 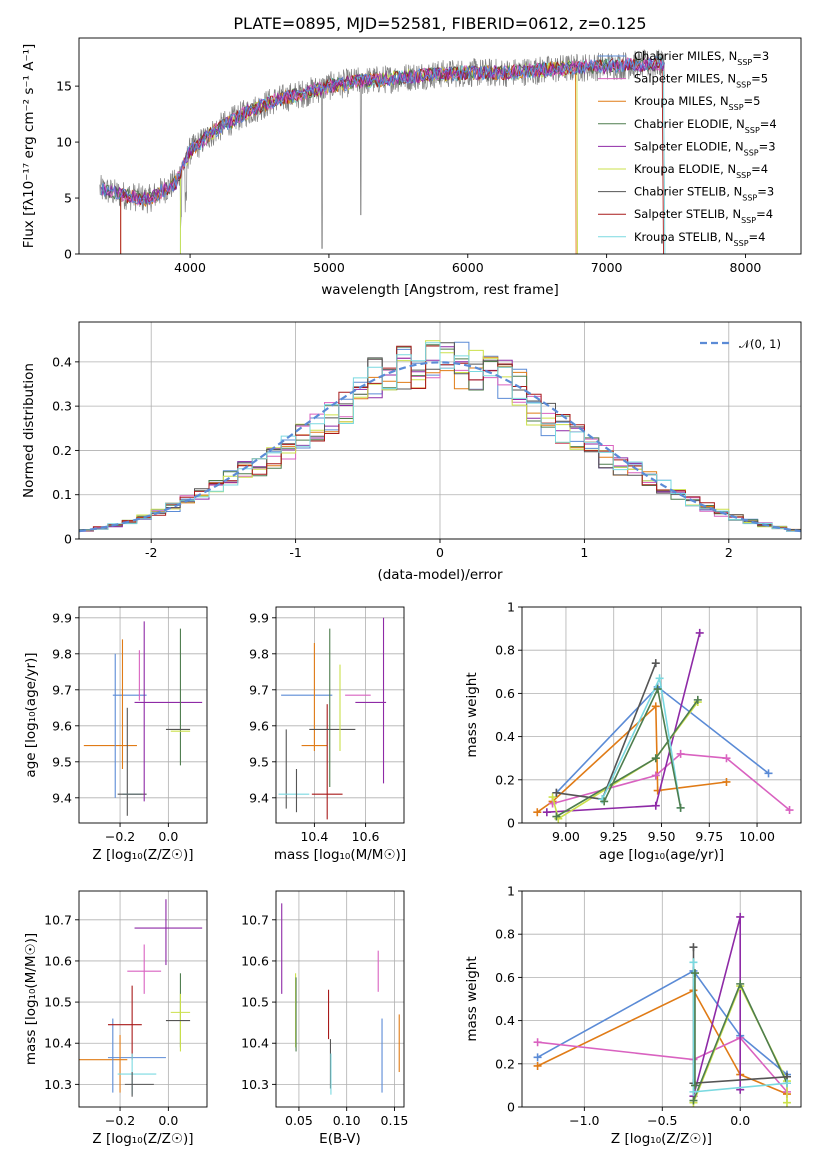 What do you see at coordinates (661, 999) in the screenshot?
I see `weight_vs_Z-frame` at bounding box center [661, 999].